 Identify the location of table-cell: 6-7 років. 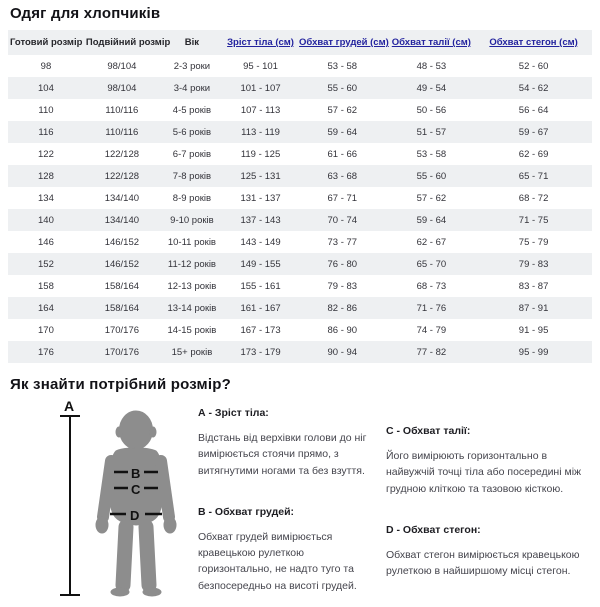
(192, 154).